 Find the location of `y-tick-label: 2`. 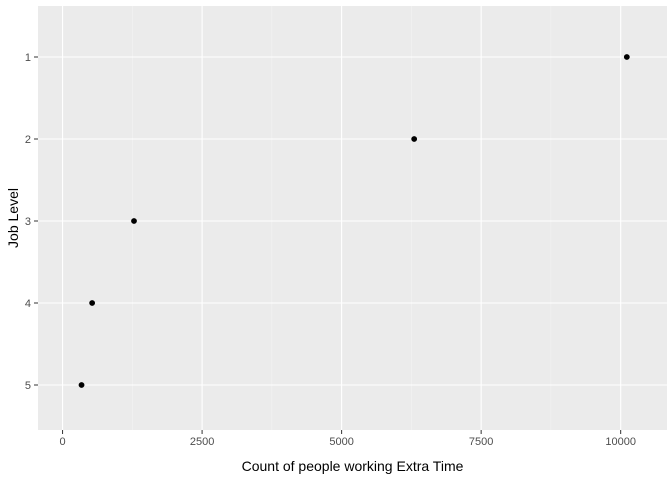

y-tick-label: 2 is located at coordinates (28, 140).